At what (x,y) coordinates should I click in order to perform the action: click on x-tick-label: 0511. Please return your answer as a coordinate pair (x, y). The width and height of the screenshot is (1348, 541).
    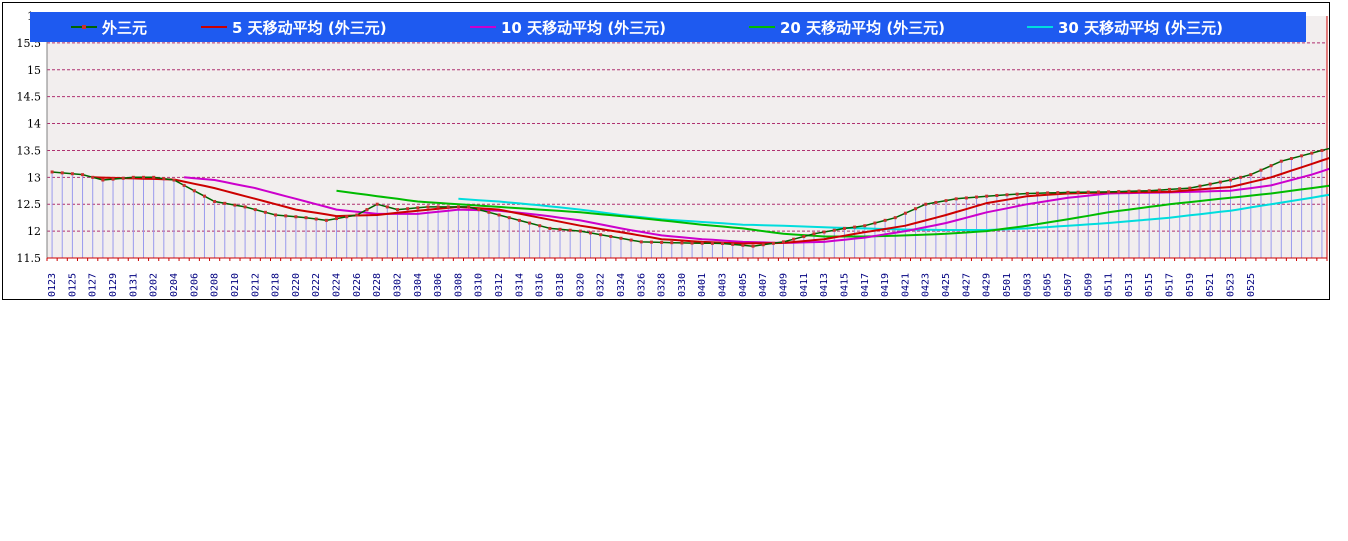
    Looking at the image, I should click on (1109, 285).